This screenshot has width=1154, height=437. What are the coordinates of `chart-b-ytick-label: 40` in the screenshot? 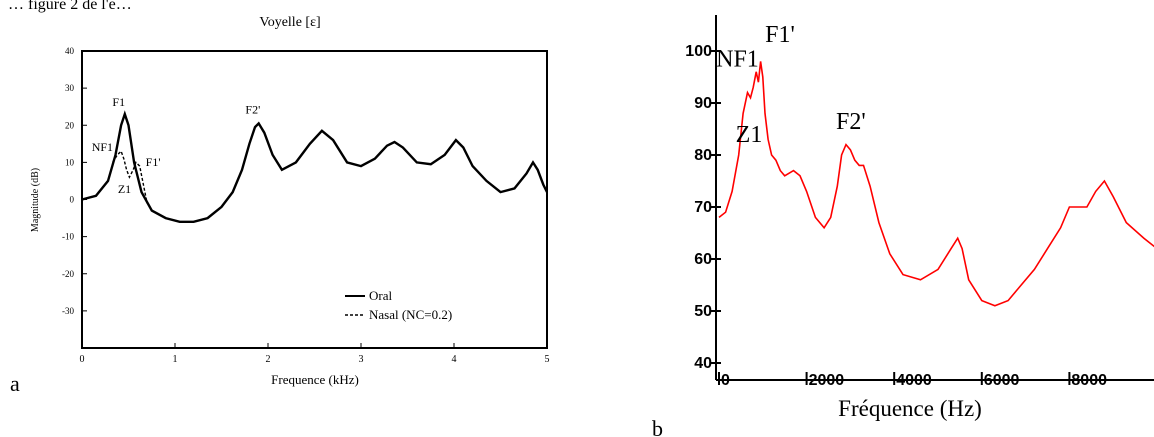 It's located at (703, 363).